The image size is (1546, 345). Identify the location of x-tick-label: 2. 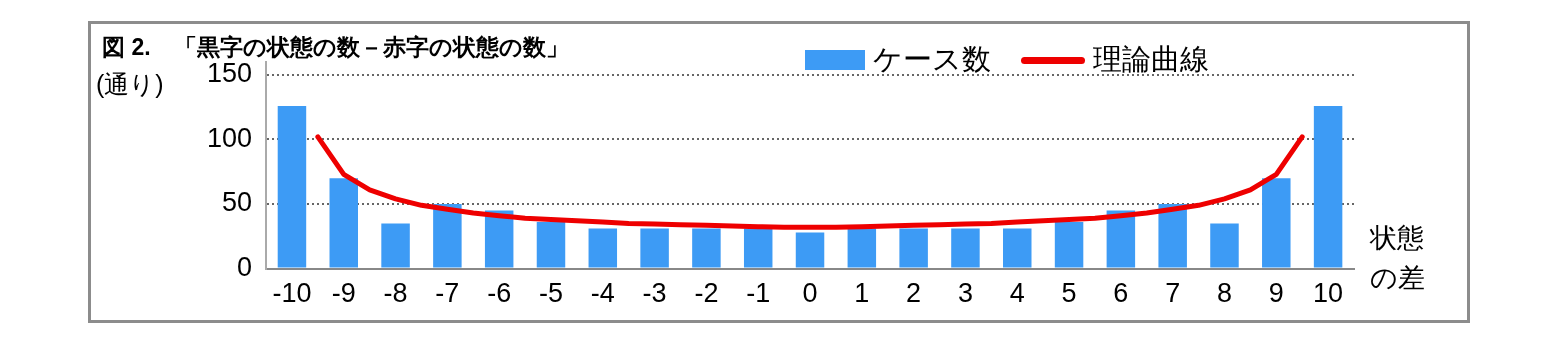
(914, 293).